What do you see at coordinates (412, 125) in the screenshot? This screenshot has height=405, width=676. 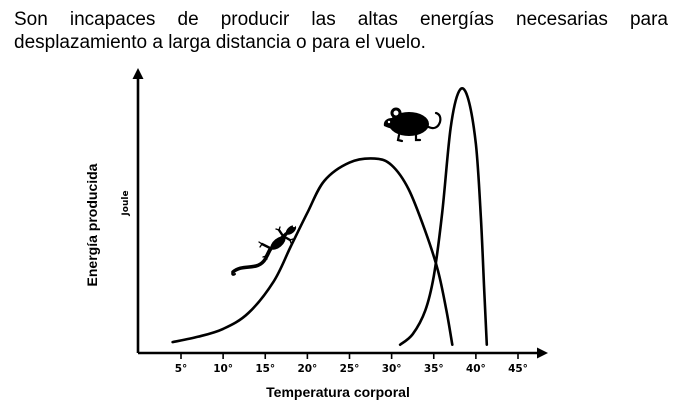 I see `rat-icon` at bounding box center [412, 125].